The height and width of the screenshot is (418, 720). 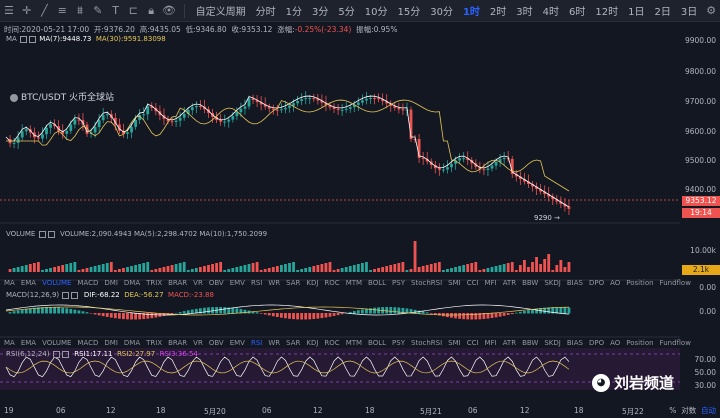 I want to click on text-tool-icon: T, so click(x=115, y=10).